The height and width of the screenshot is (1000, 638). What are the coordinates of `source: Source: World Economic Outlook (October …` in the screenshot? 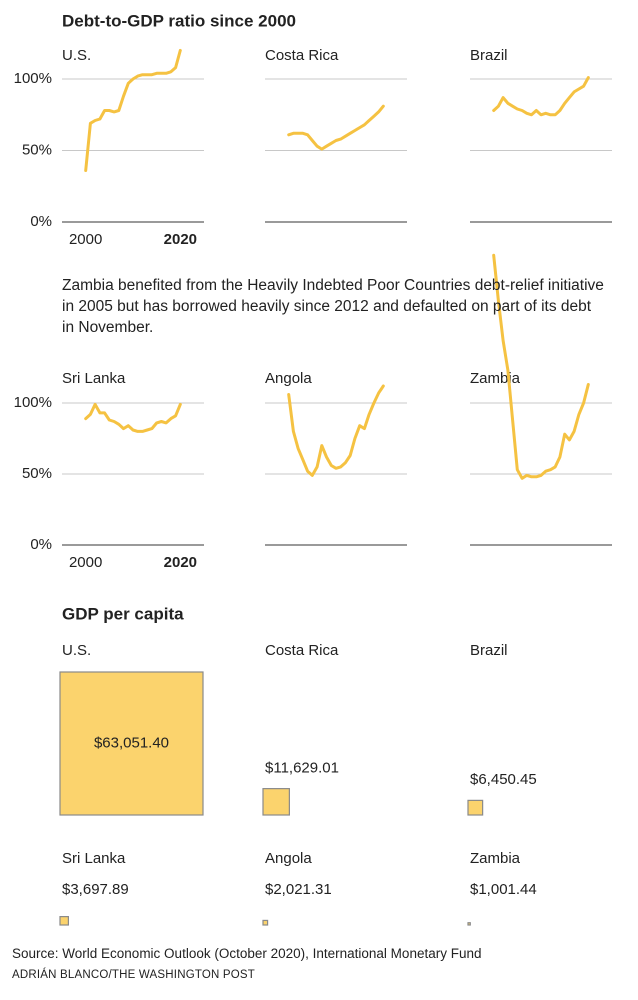 It's located at (247, 953).